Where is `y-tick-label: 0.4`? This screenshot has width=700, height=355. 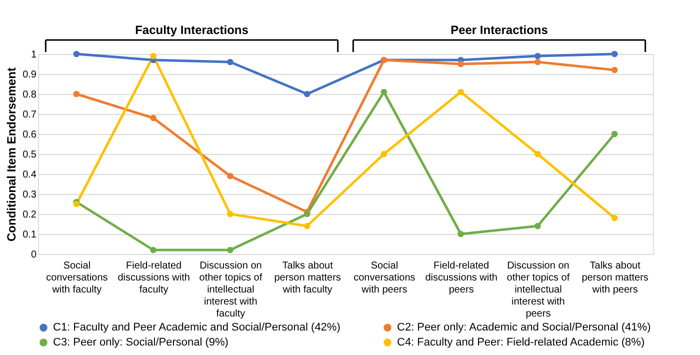 y-tick-label: 0.4 is located at coordinates (29, 175).